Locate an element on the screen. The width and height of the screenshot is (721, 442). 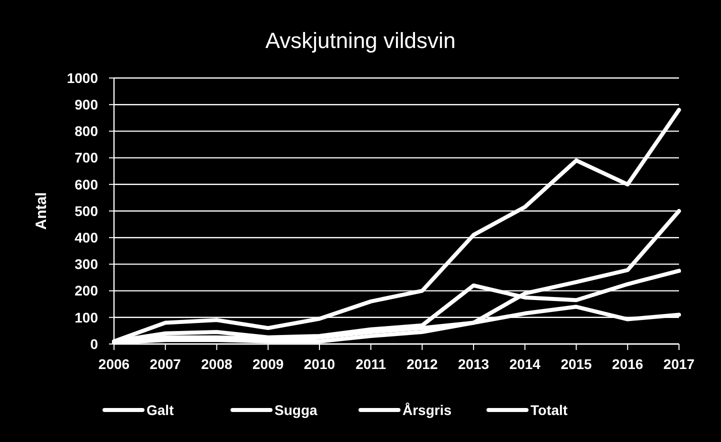
chart-title: Avskjutning vildsvin is located at coordinates (360, 40).